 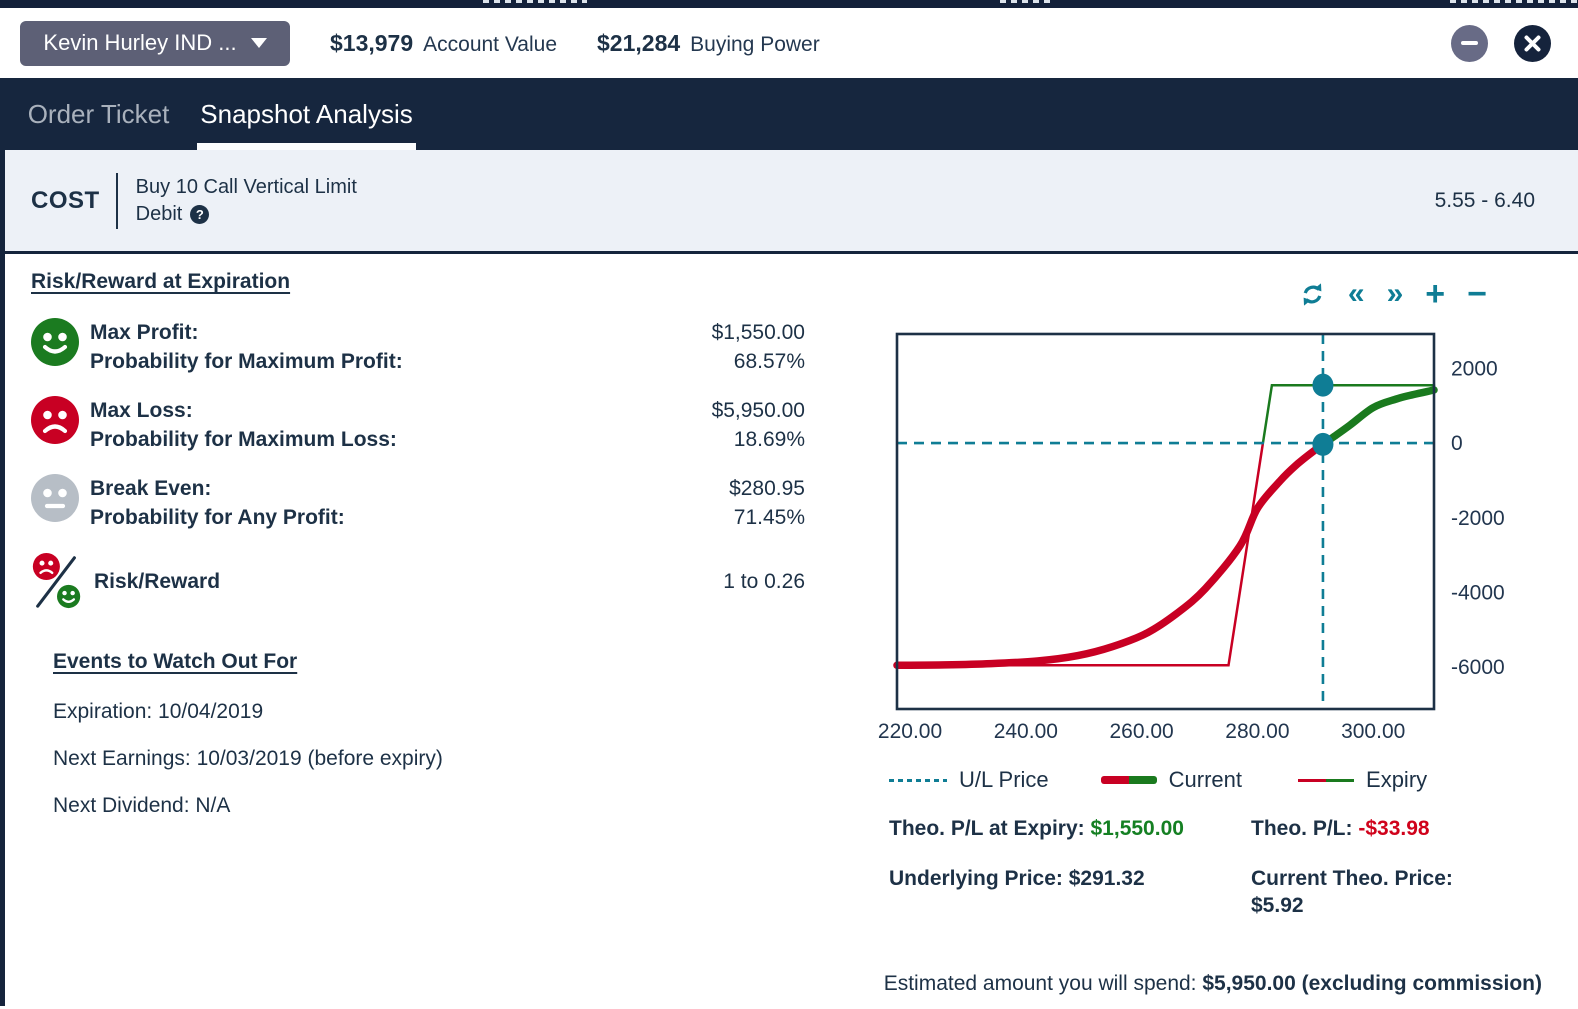 I want to click on prob-max-profit-label: Probability for Maximum Profit:, so click(x=246, y=361).